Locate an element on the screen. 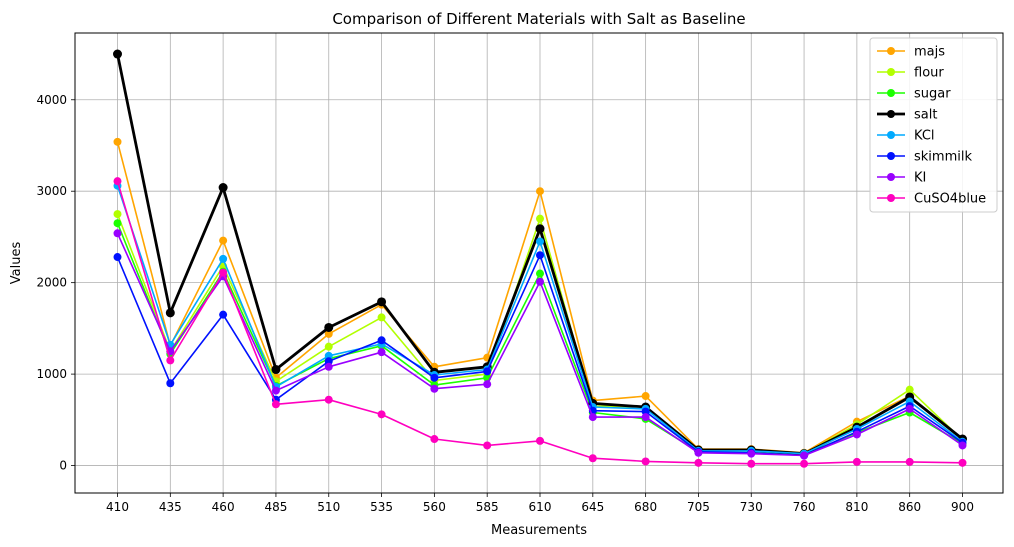  x-tick-label: 610 is located at coordinates (540, 507).